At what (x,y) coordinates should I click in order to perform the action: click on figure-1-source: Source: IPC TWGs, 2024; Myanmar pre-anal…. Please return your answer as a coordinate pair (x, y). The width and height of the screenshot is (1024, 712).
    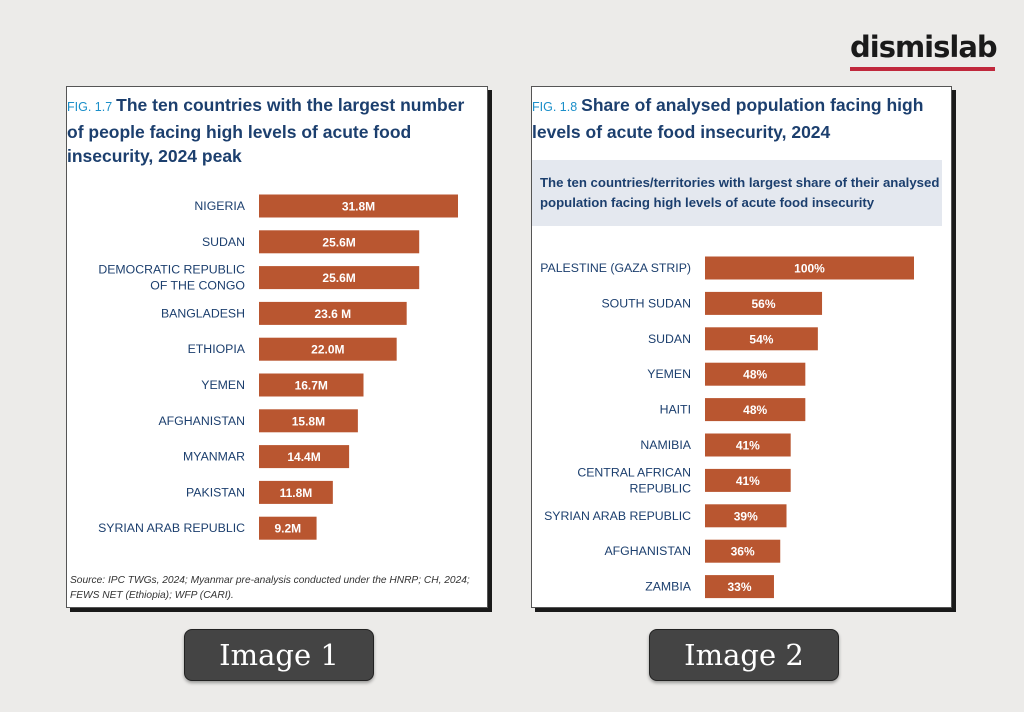
    Looking at the image, I should click on (270, 588).